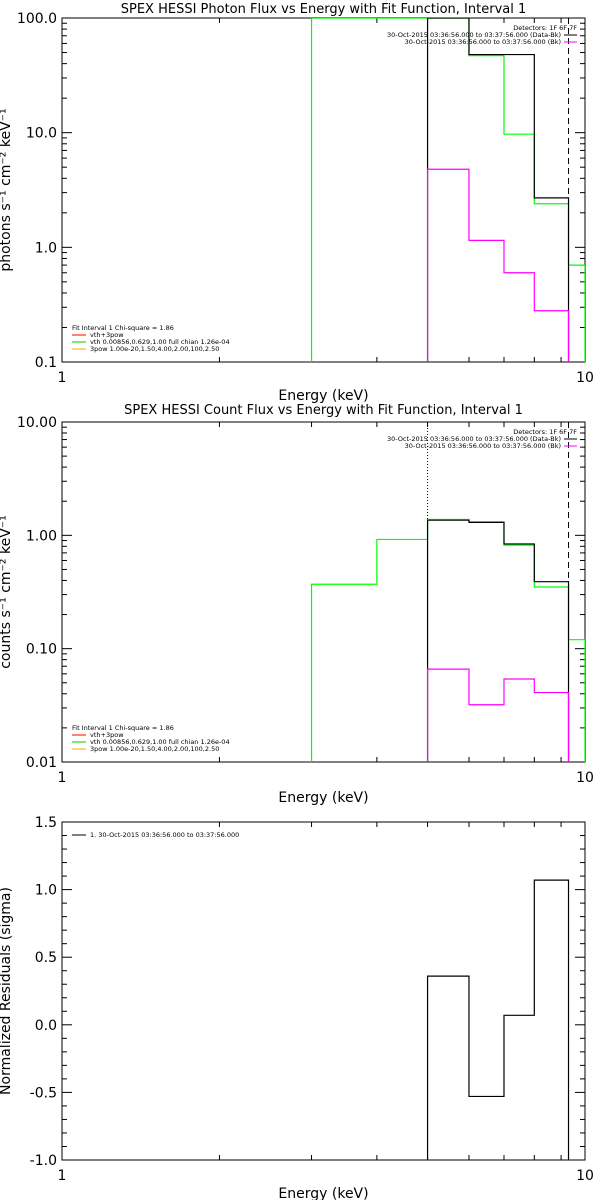  I want to click on y-tick-label: 0.10, so click(41, 650).